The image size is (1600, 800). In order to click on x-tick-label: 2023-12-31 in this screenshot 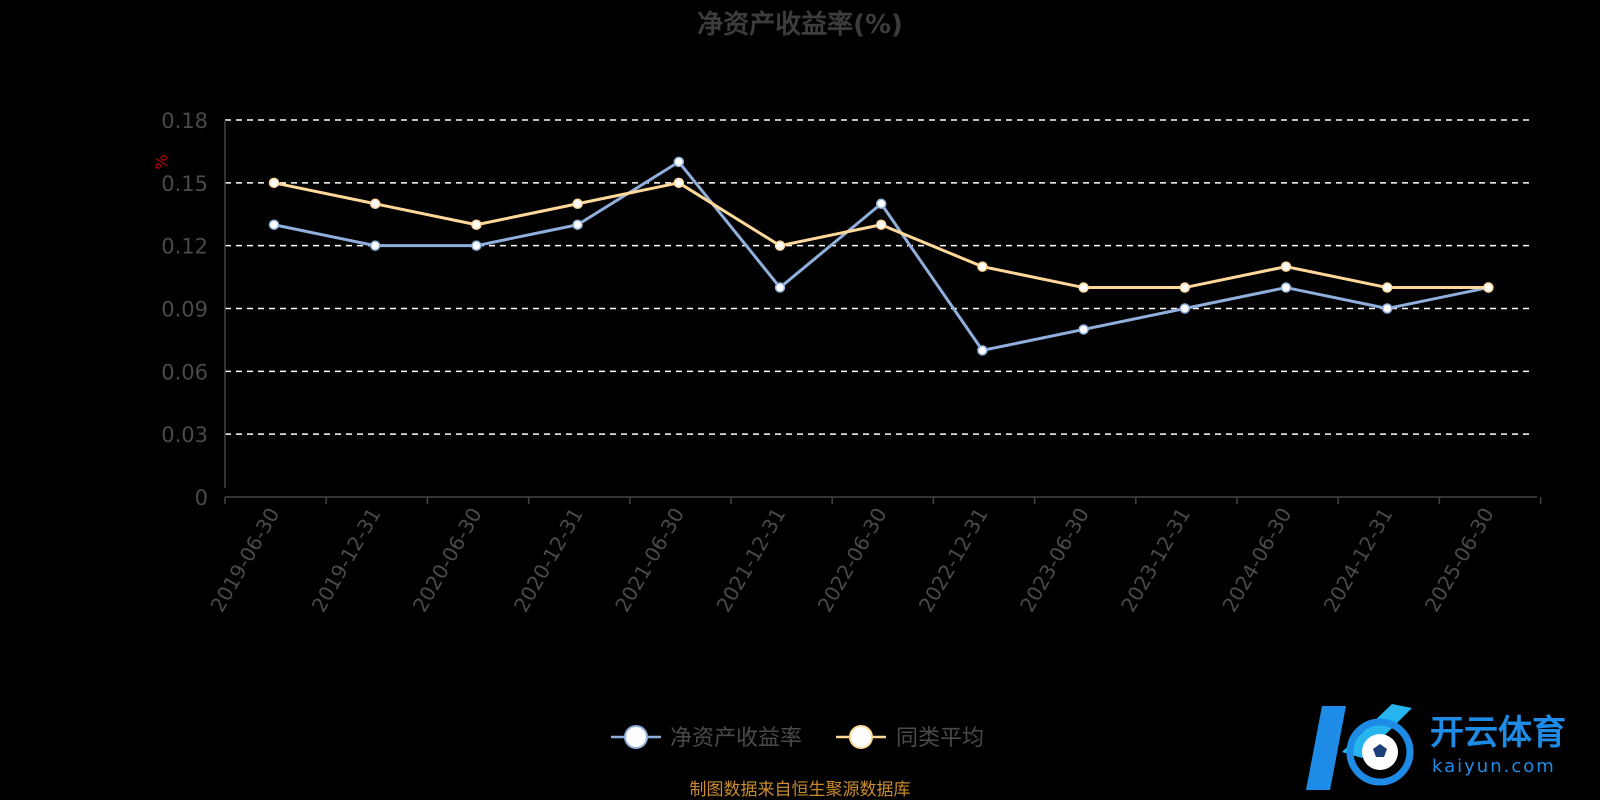, I will do `click(1155, 560)`.